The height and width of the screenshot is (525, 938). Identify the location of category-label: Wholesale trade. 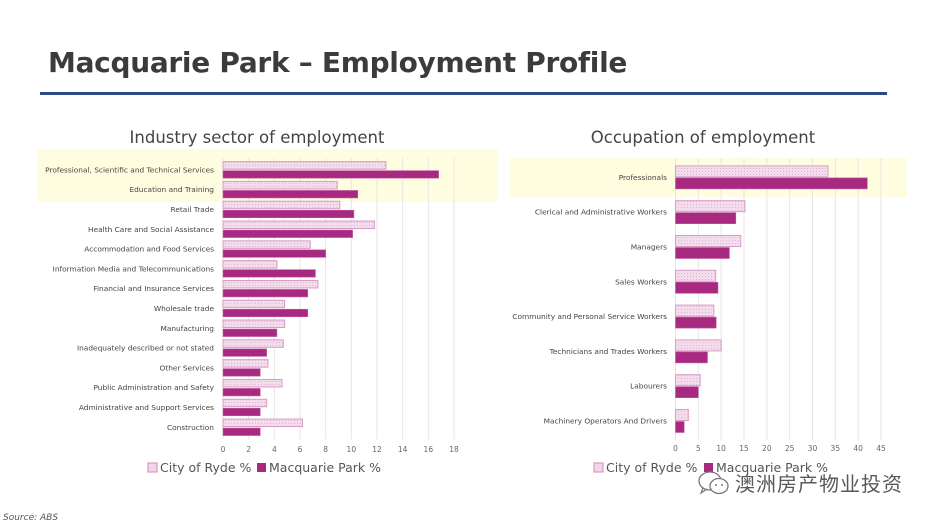
(184, 308).